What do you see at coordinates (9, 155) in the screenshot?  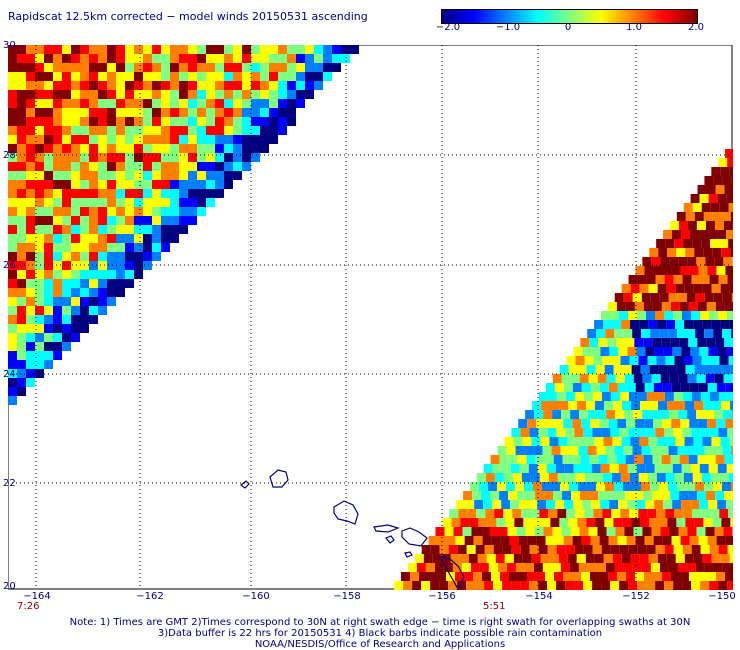 I see `lat-label: 28` at bounding box center [9, 155].